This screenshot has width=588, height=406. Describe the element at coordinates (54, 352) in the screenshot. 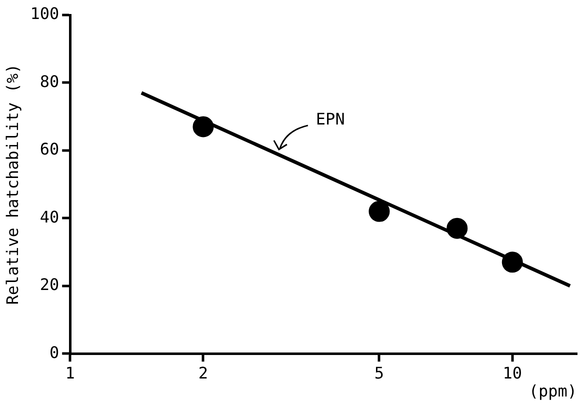

I see `y-tick-label: 0` at that location.